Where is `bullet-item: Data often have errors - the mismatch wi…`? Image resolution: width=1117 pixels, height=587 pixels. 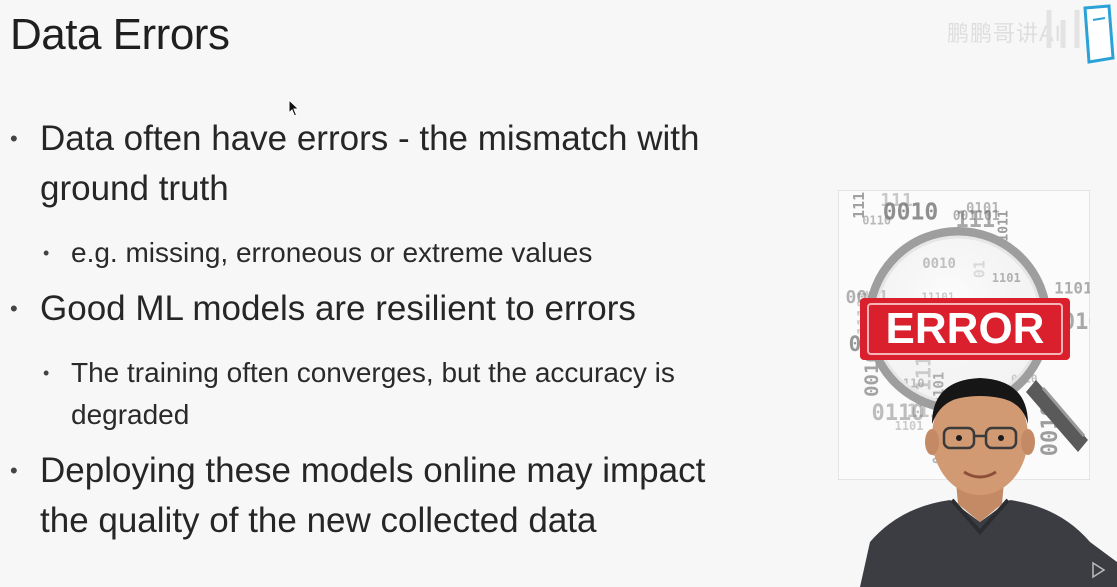
bullet-item: Data often have errors - the mismatch wi… is located at coordinates (375, 164).